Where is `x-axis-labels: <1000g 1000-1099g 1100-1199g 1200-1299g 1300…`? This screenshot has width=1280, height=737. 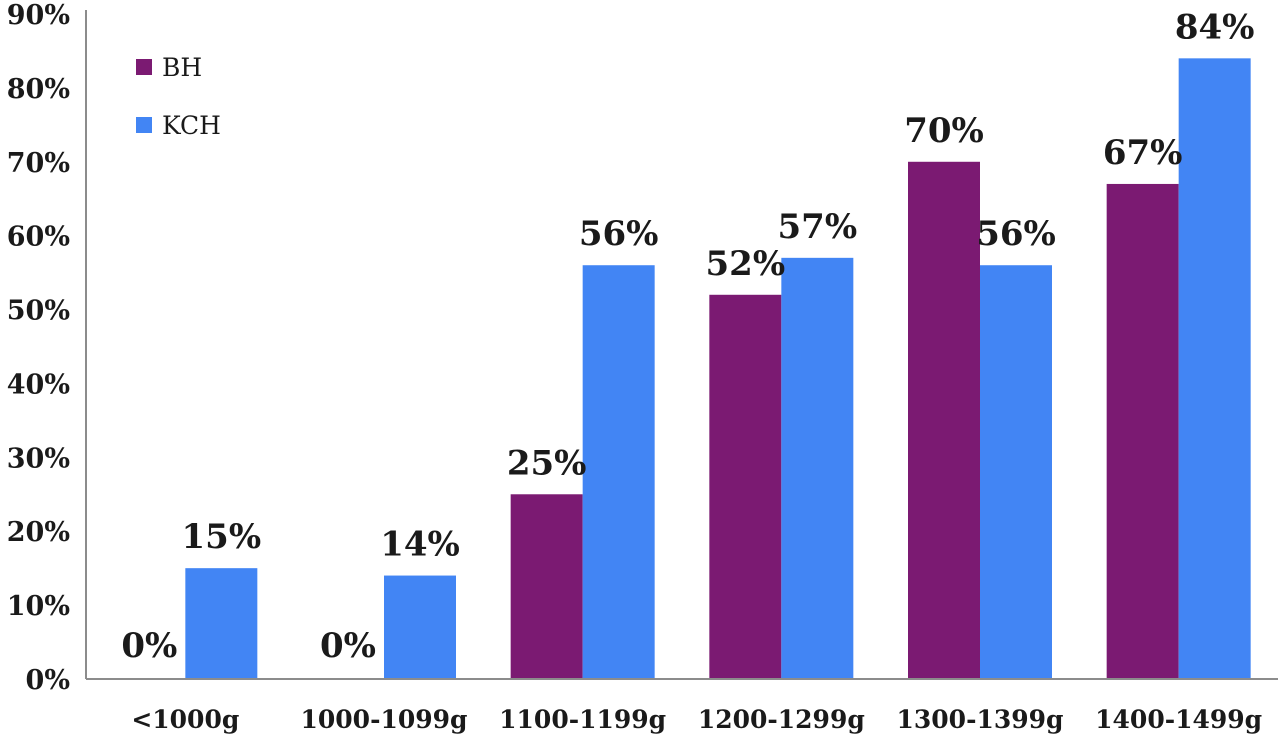
x-axis-labels: <1000g 1000-1099g 1100-1199g 1200-1299g 1300… is located at coordinates (696, 719).